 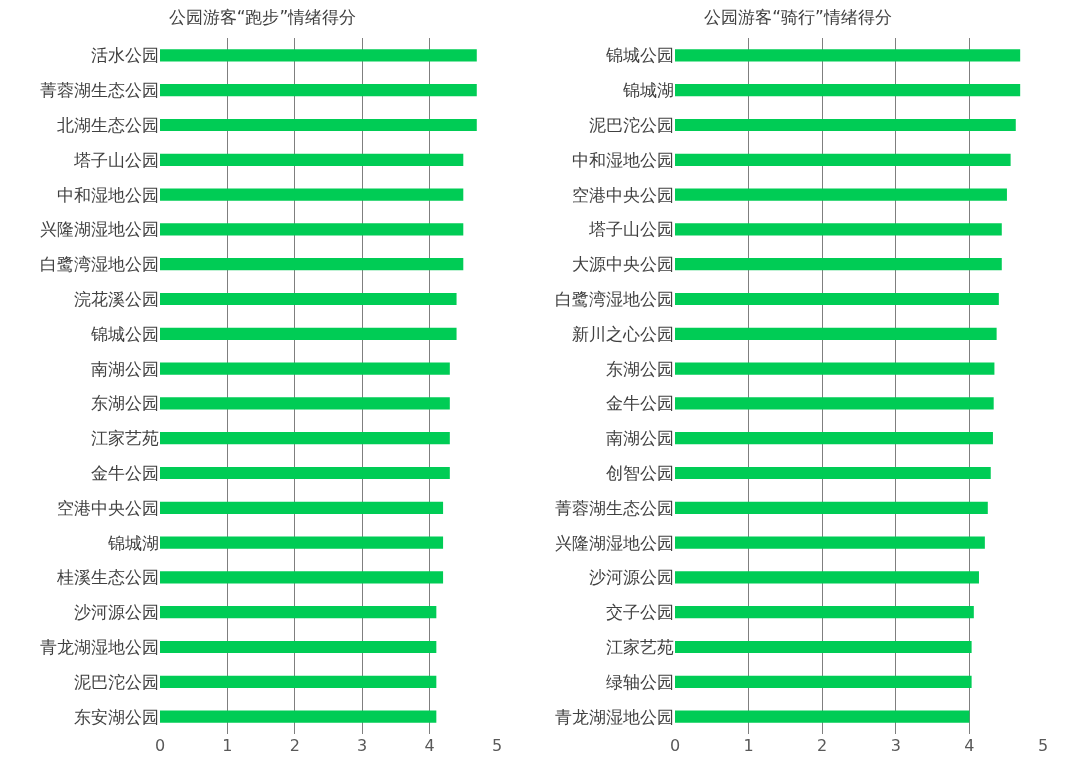 I want to click on chart-title: 公园游客“跑步”情绪得分, so click(x=262, y=17).